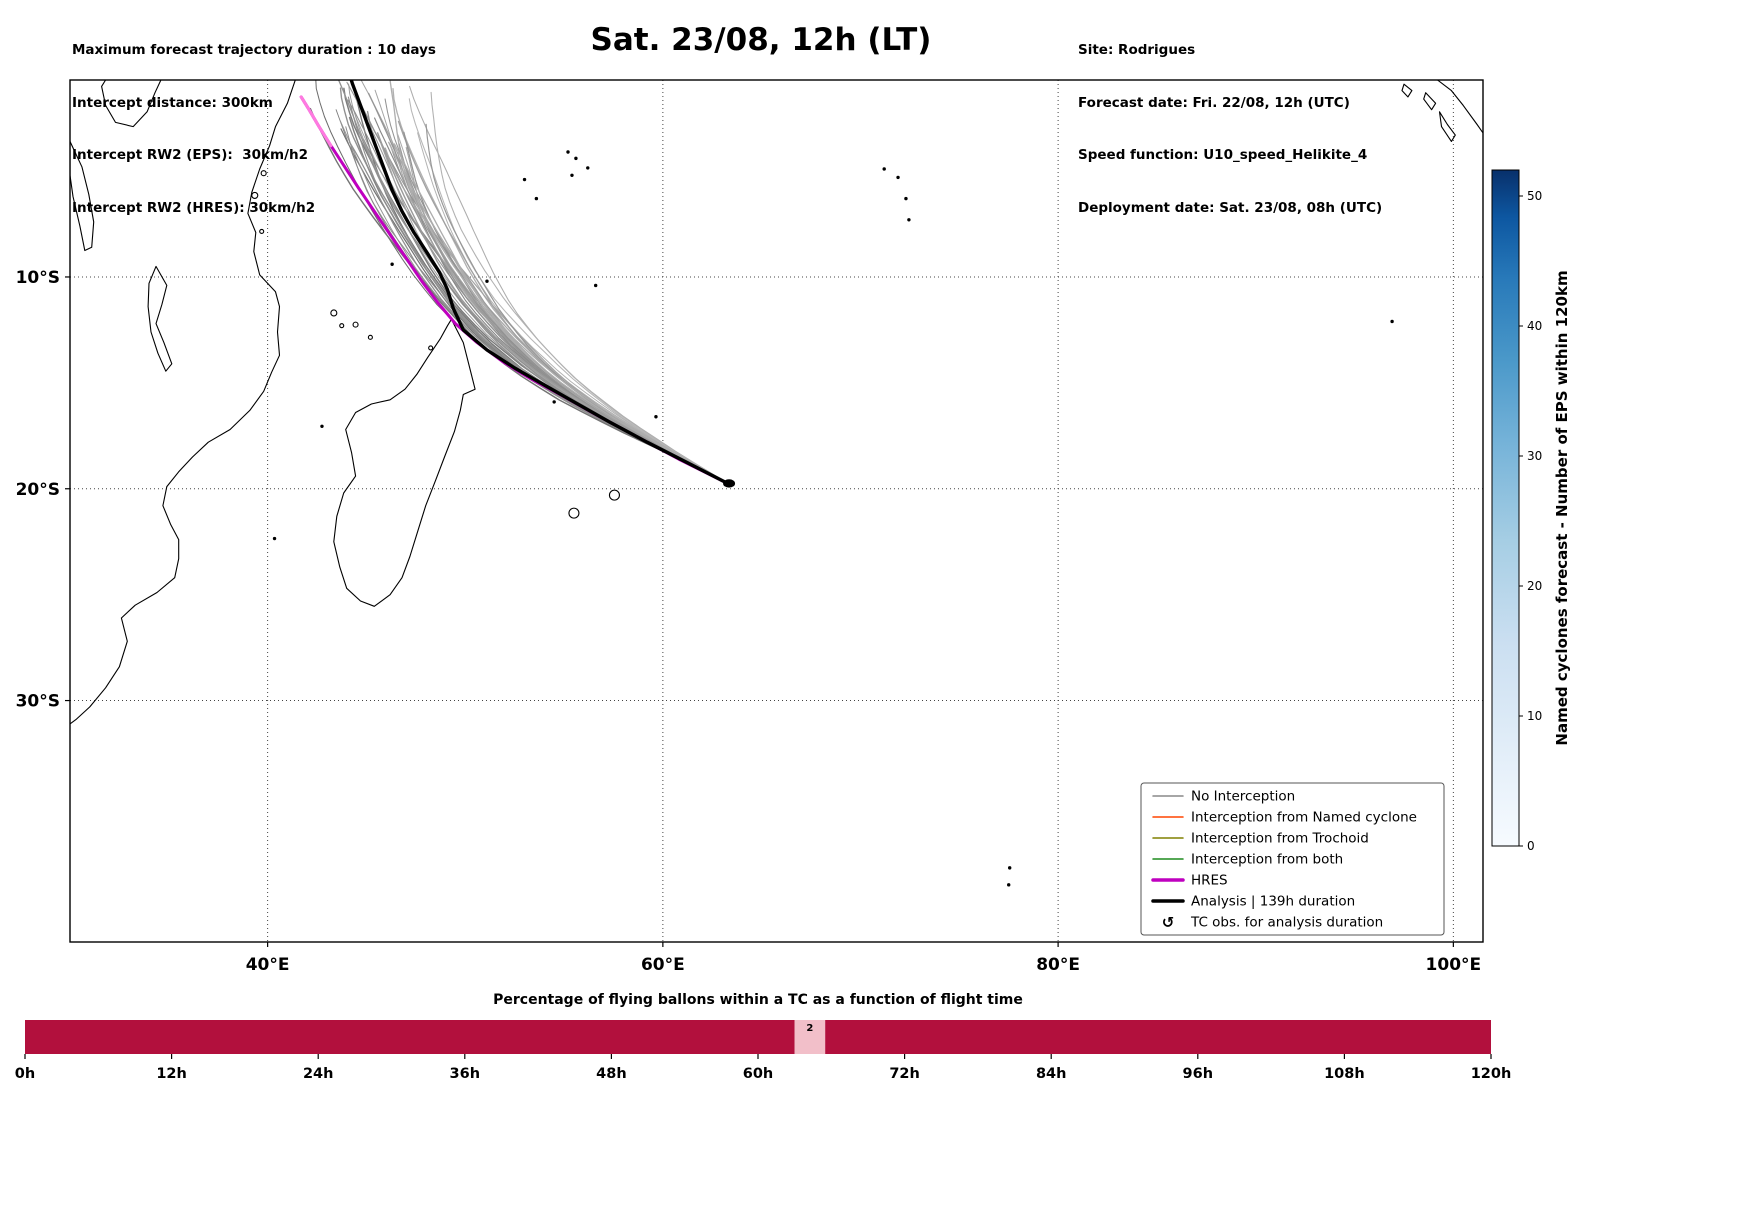  I want to click on colorbar: 0 10 20 30 40 50, so click(1516, 511).